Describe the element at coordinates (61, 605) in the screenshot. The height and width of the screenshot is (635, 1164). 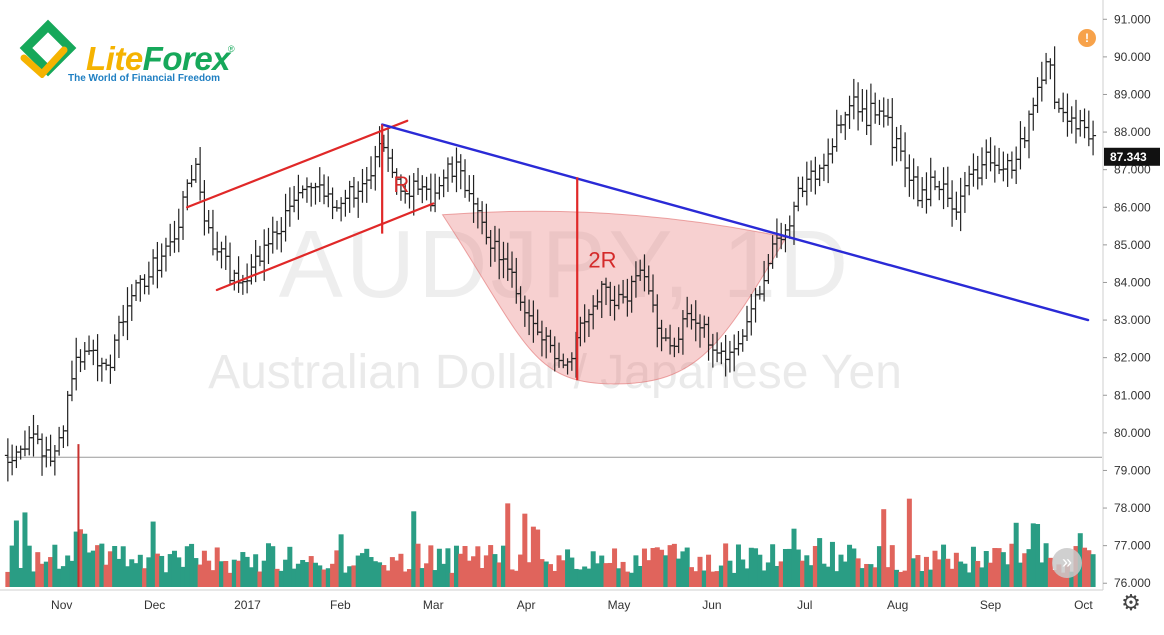
I see `x-axis-tick-label: Nov` at that location.